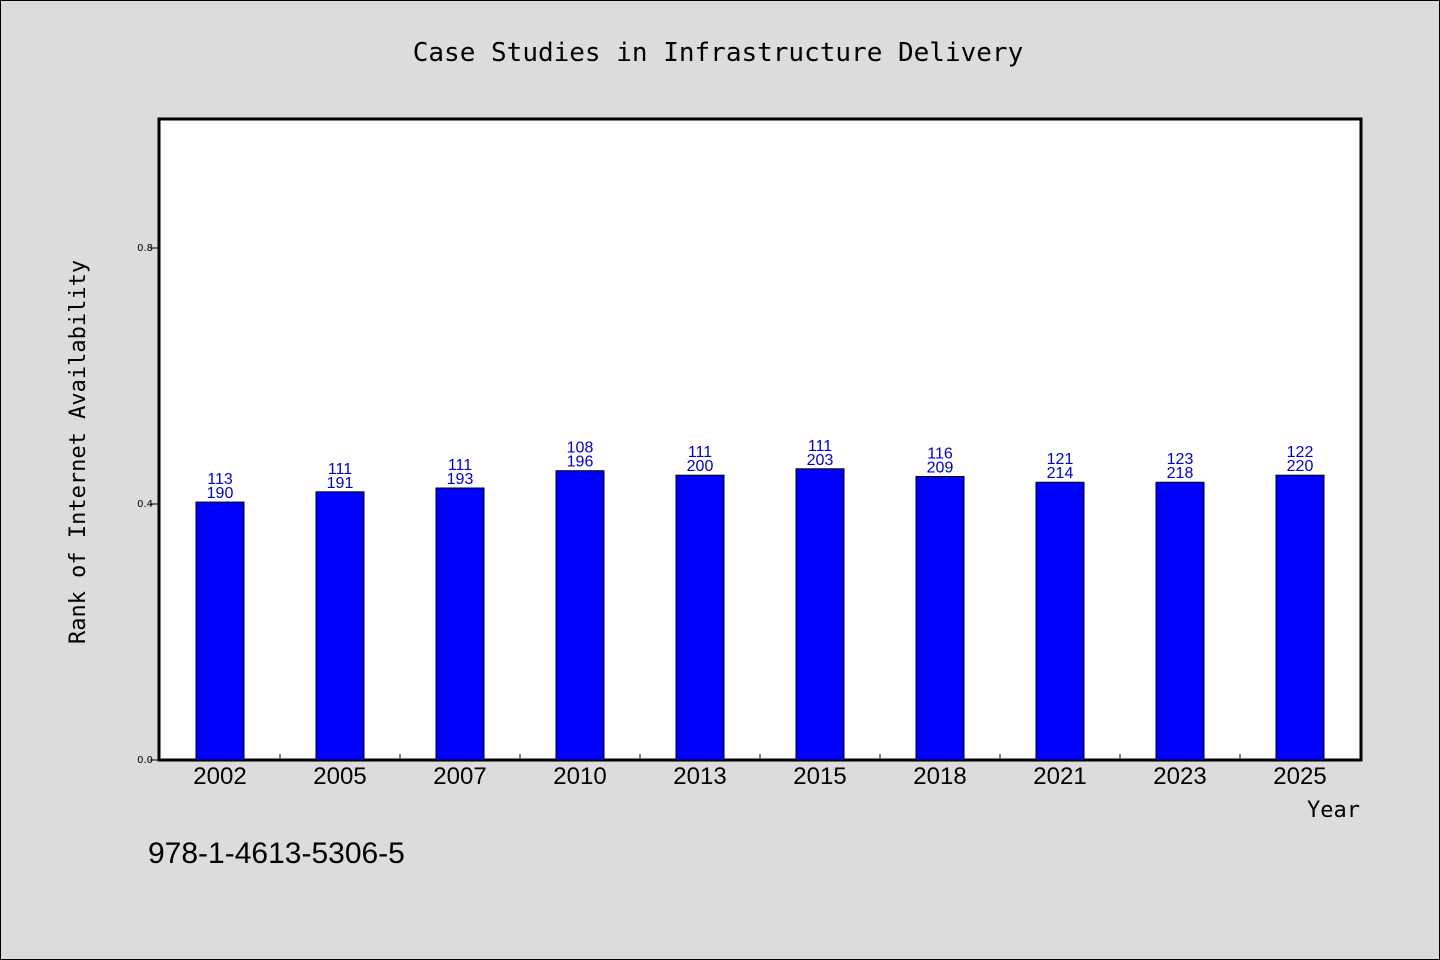 This screenshot has width=1440, height=960. I want to click on data-label-bottom-2015: 203, so click(820, 460).